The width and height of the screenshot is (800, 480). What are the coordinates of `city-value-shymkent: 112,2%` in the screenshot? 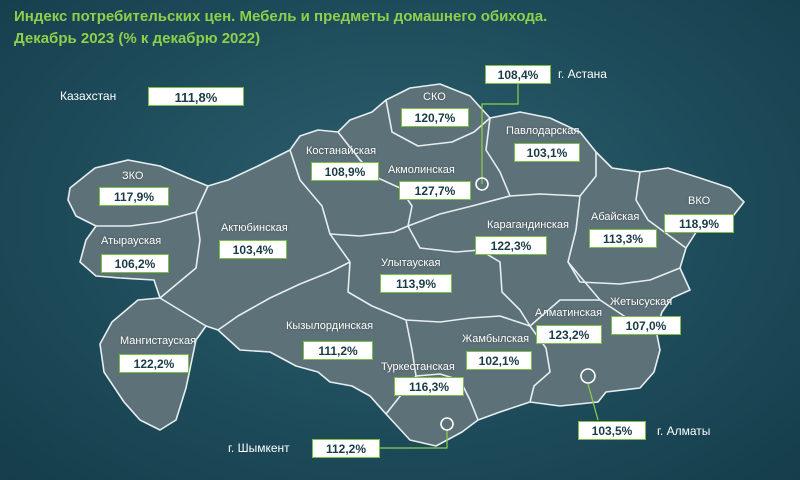 It's located at (346, 448).